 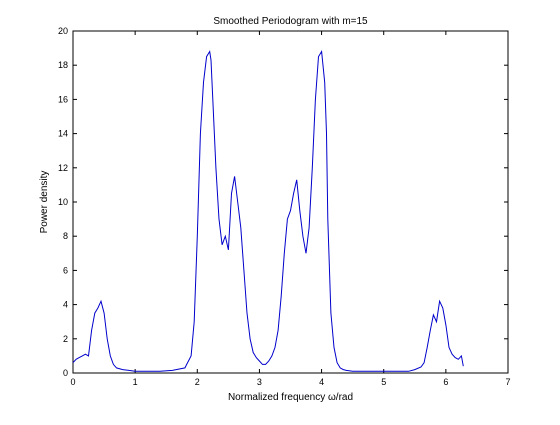 What do you see at coordinates (63, 99) in the screenshot?
I see `y-tick-label: 16` at bounding box center [63, 99].